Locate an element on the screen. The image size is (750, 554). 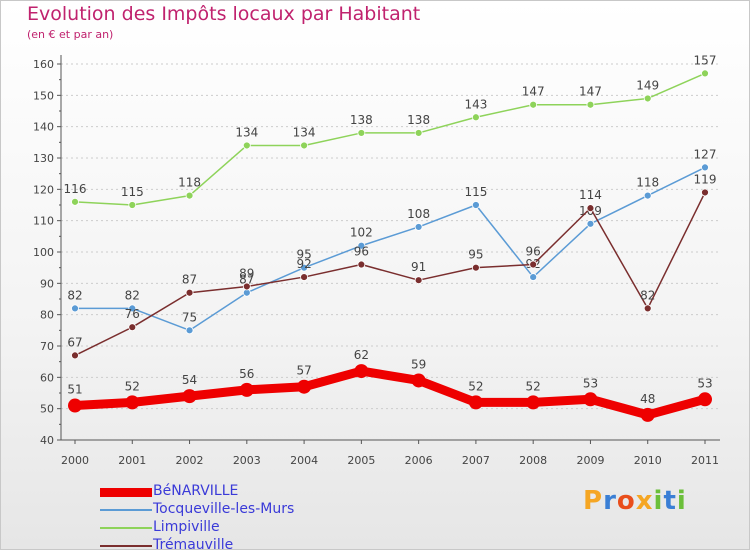
y-tick-label: 70 is located at coordinates (47, 346).